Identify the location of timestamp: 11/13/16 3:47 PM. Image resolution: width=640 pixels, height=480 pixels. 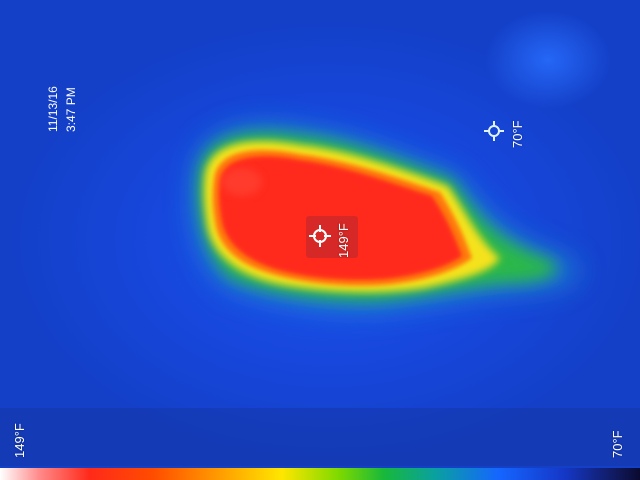
(64, 102).